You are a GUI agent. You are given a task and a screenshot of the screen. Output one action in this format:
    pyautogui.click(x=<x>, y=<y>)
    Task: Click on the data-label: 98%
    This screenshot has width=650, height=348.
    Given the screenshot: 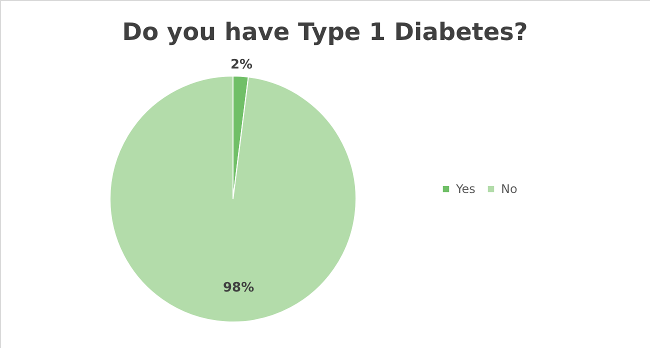 What is the action you would take?
    pyautogui.click(x=238, y=288)
    